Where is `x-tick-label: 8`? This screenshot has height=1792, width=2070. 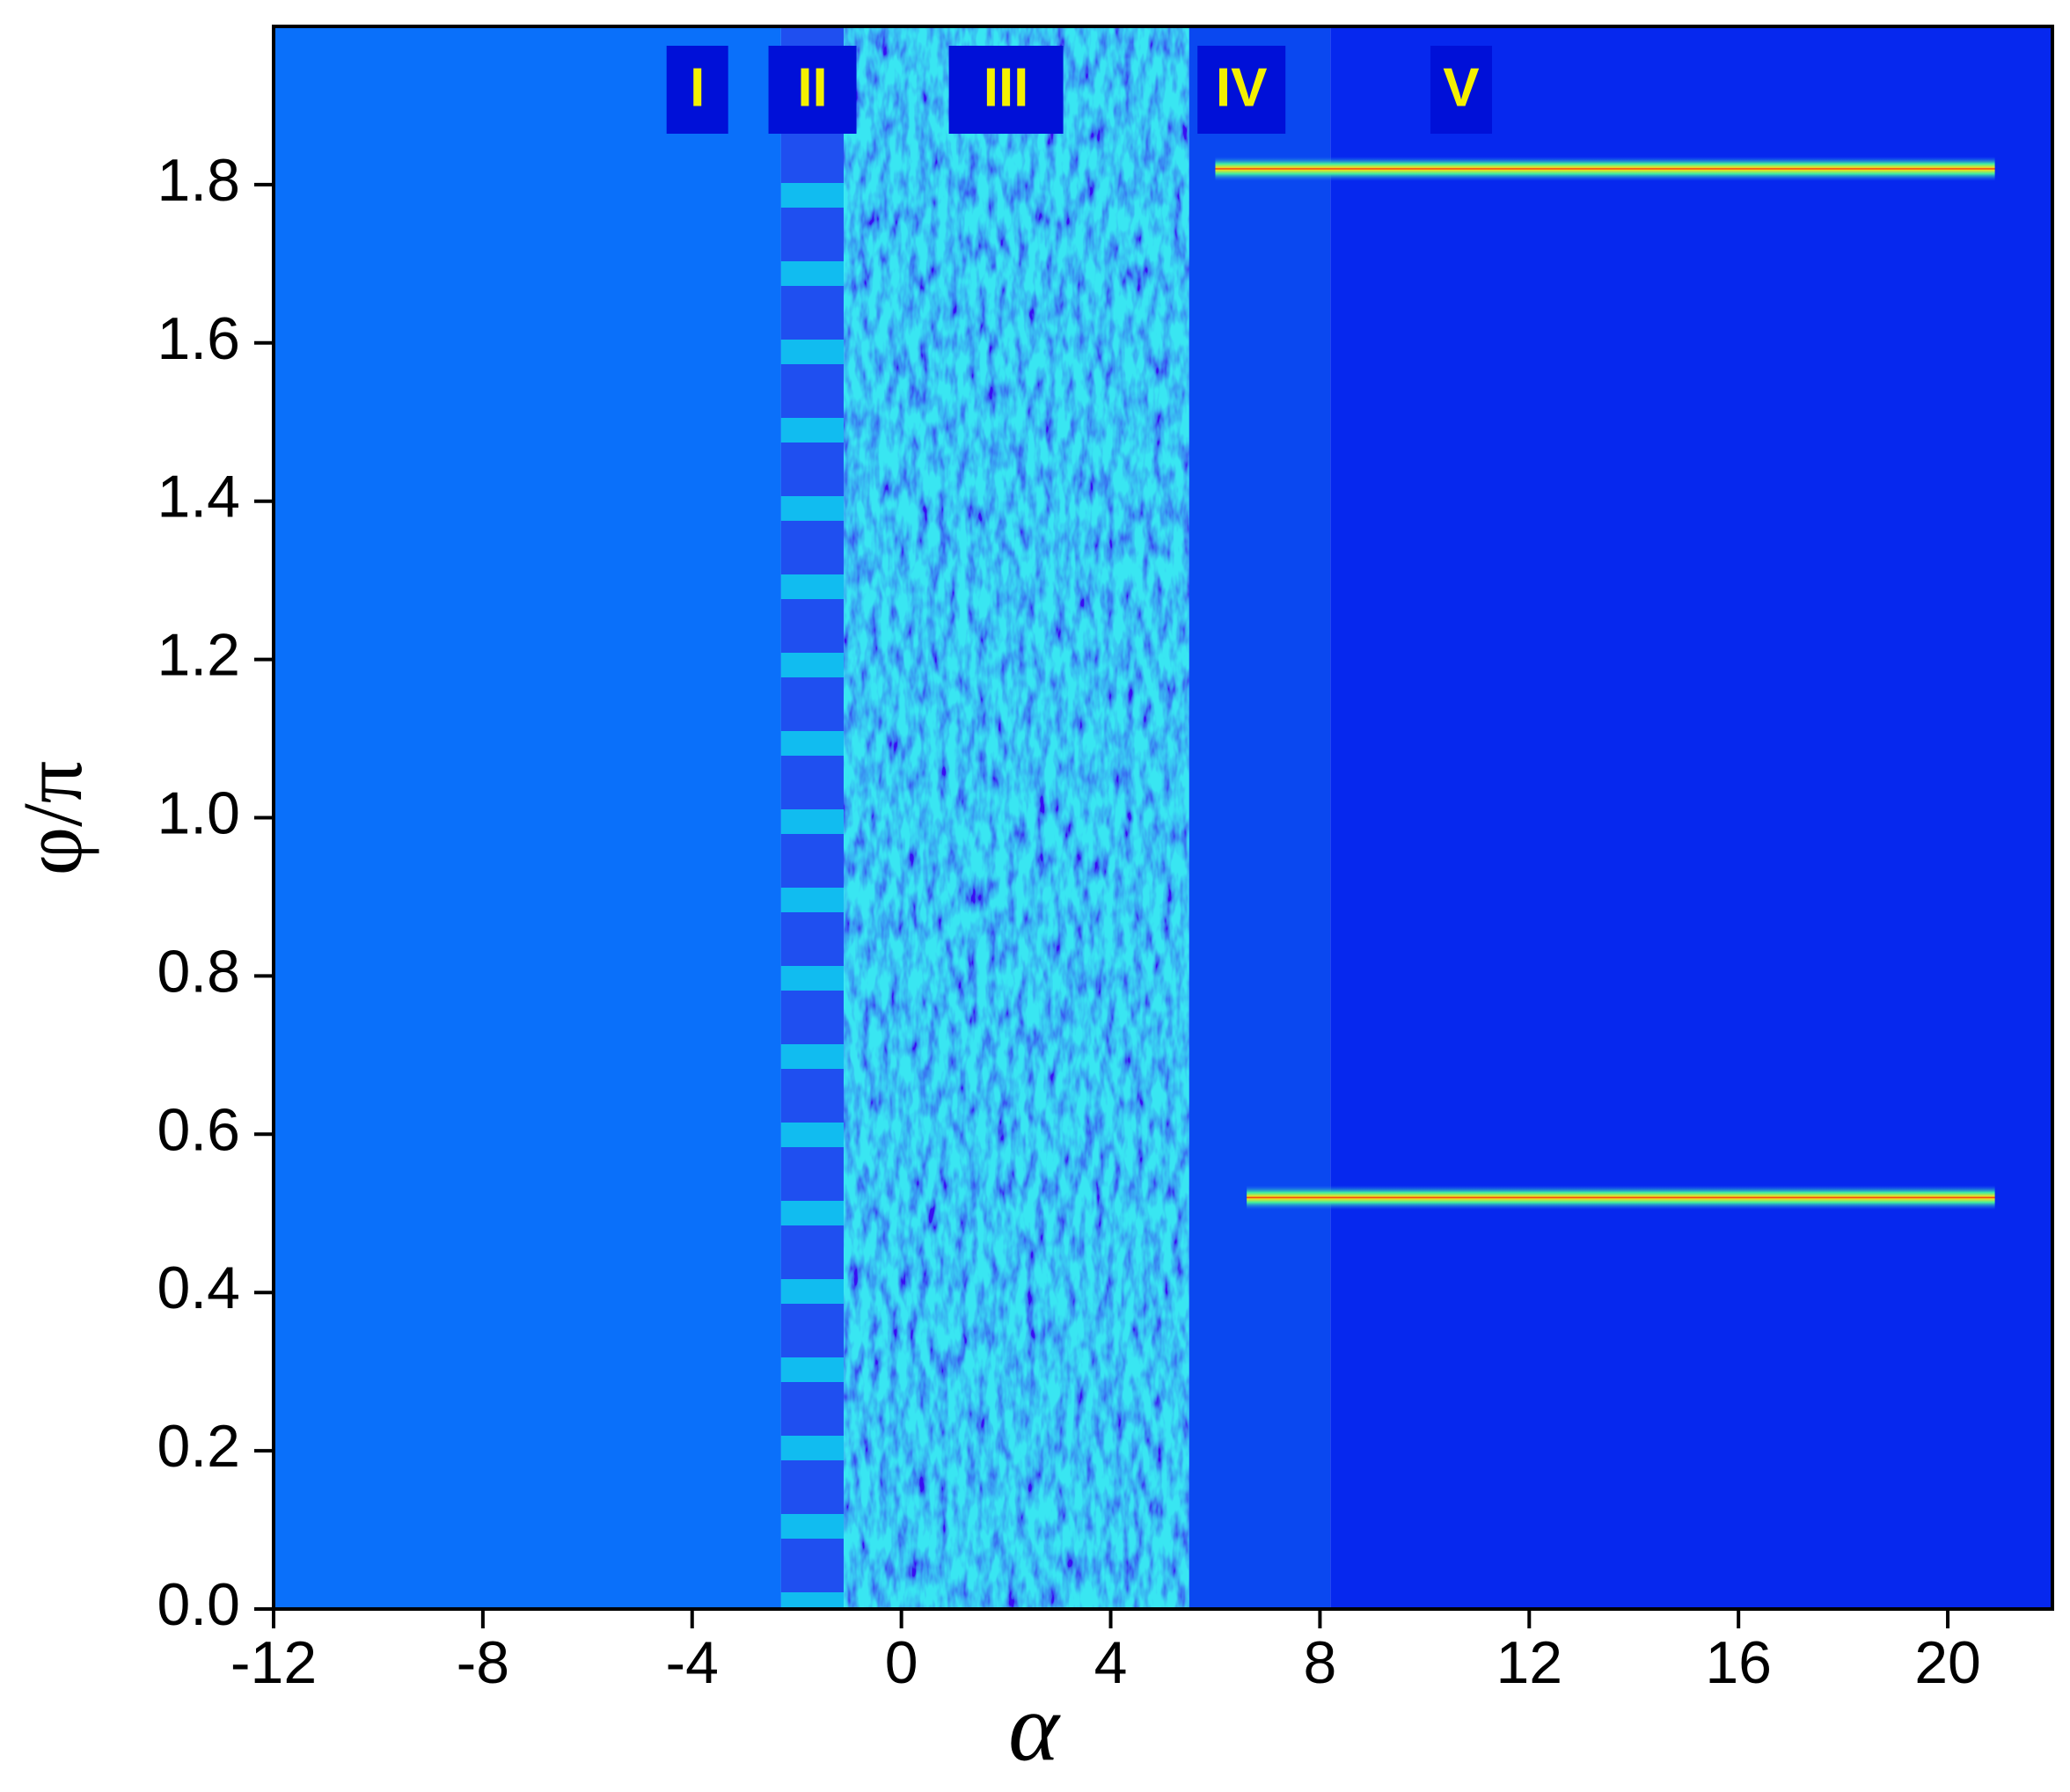
x-tick-label: 8 is located at coordinates (1319, 1662).